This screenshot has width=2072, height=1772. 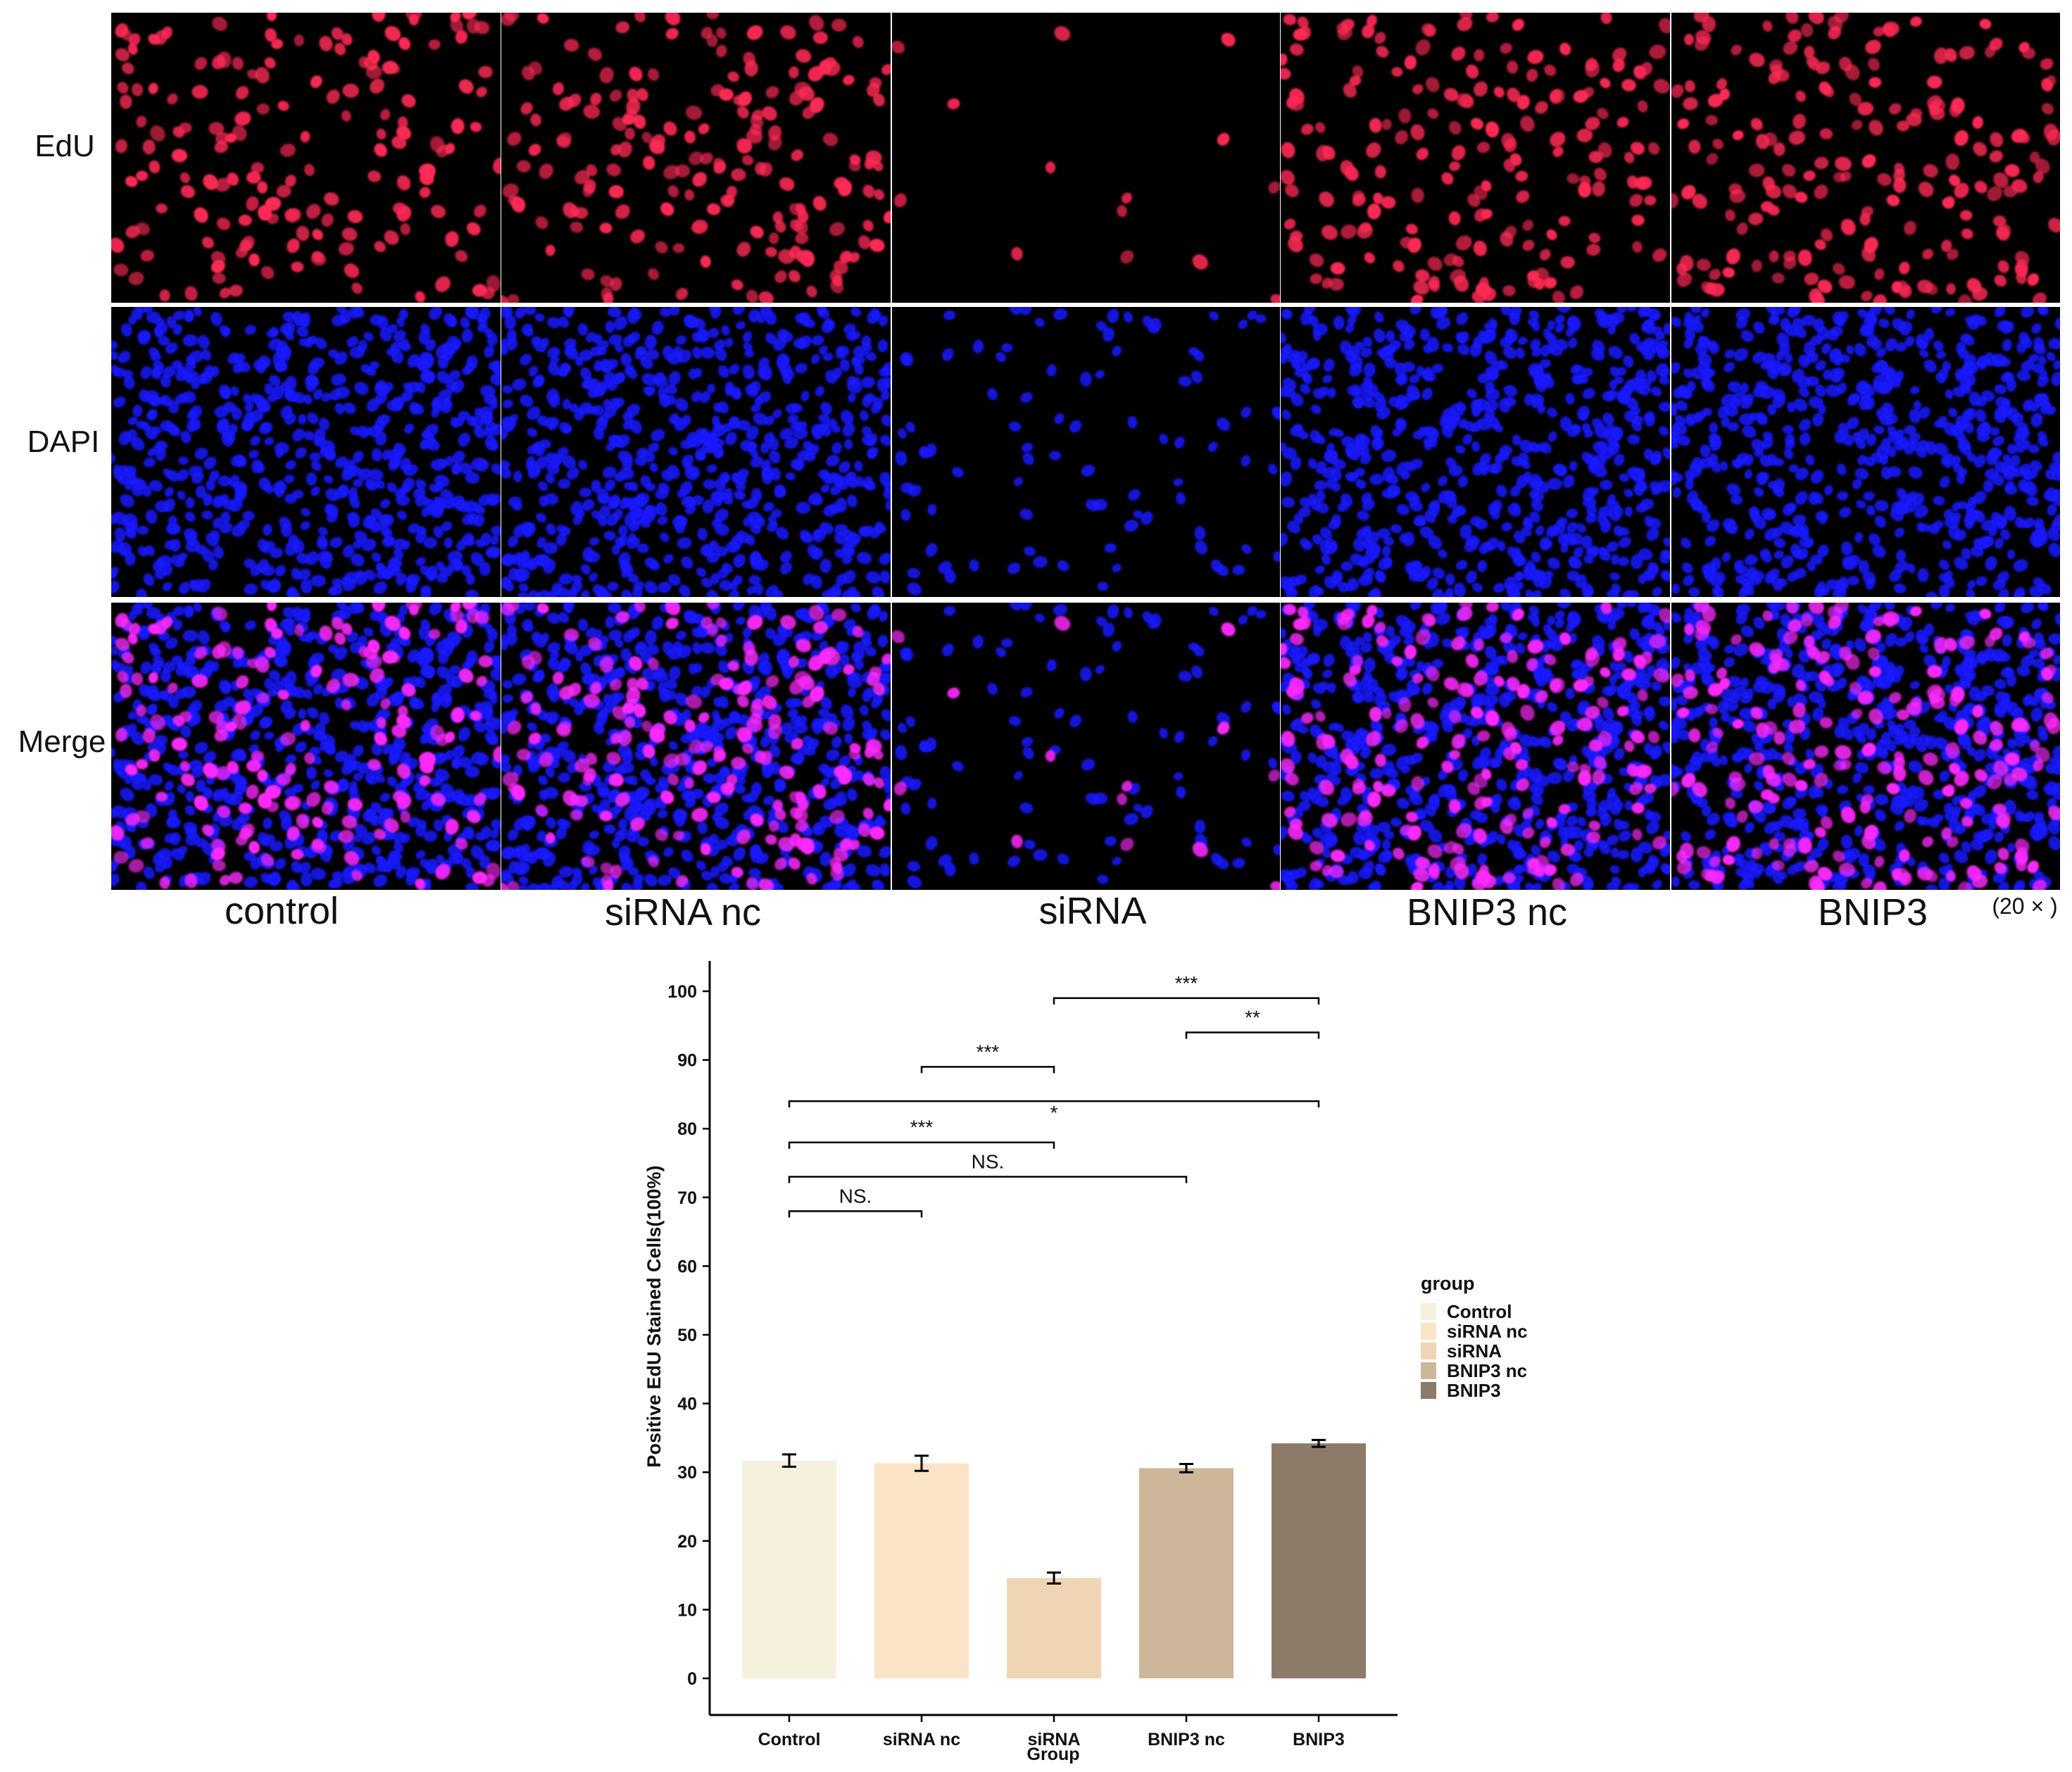 I want to click on micrograph-dapi-control, so click(x=306, y=452).